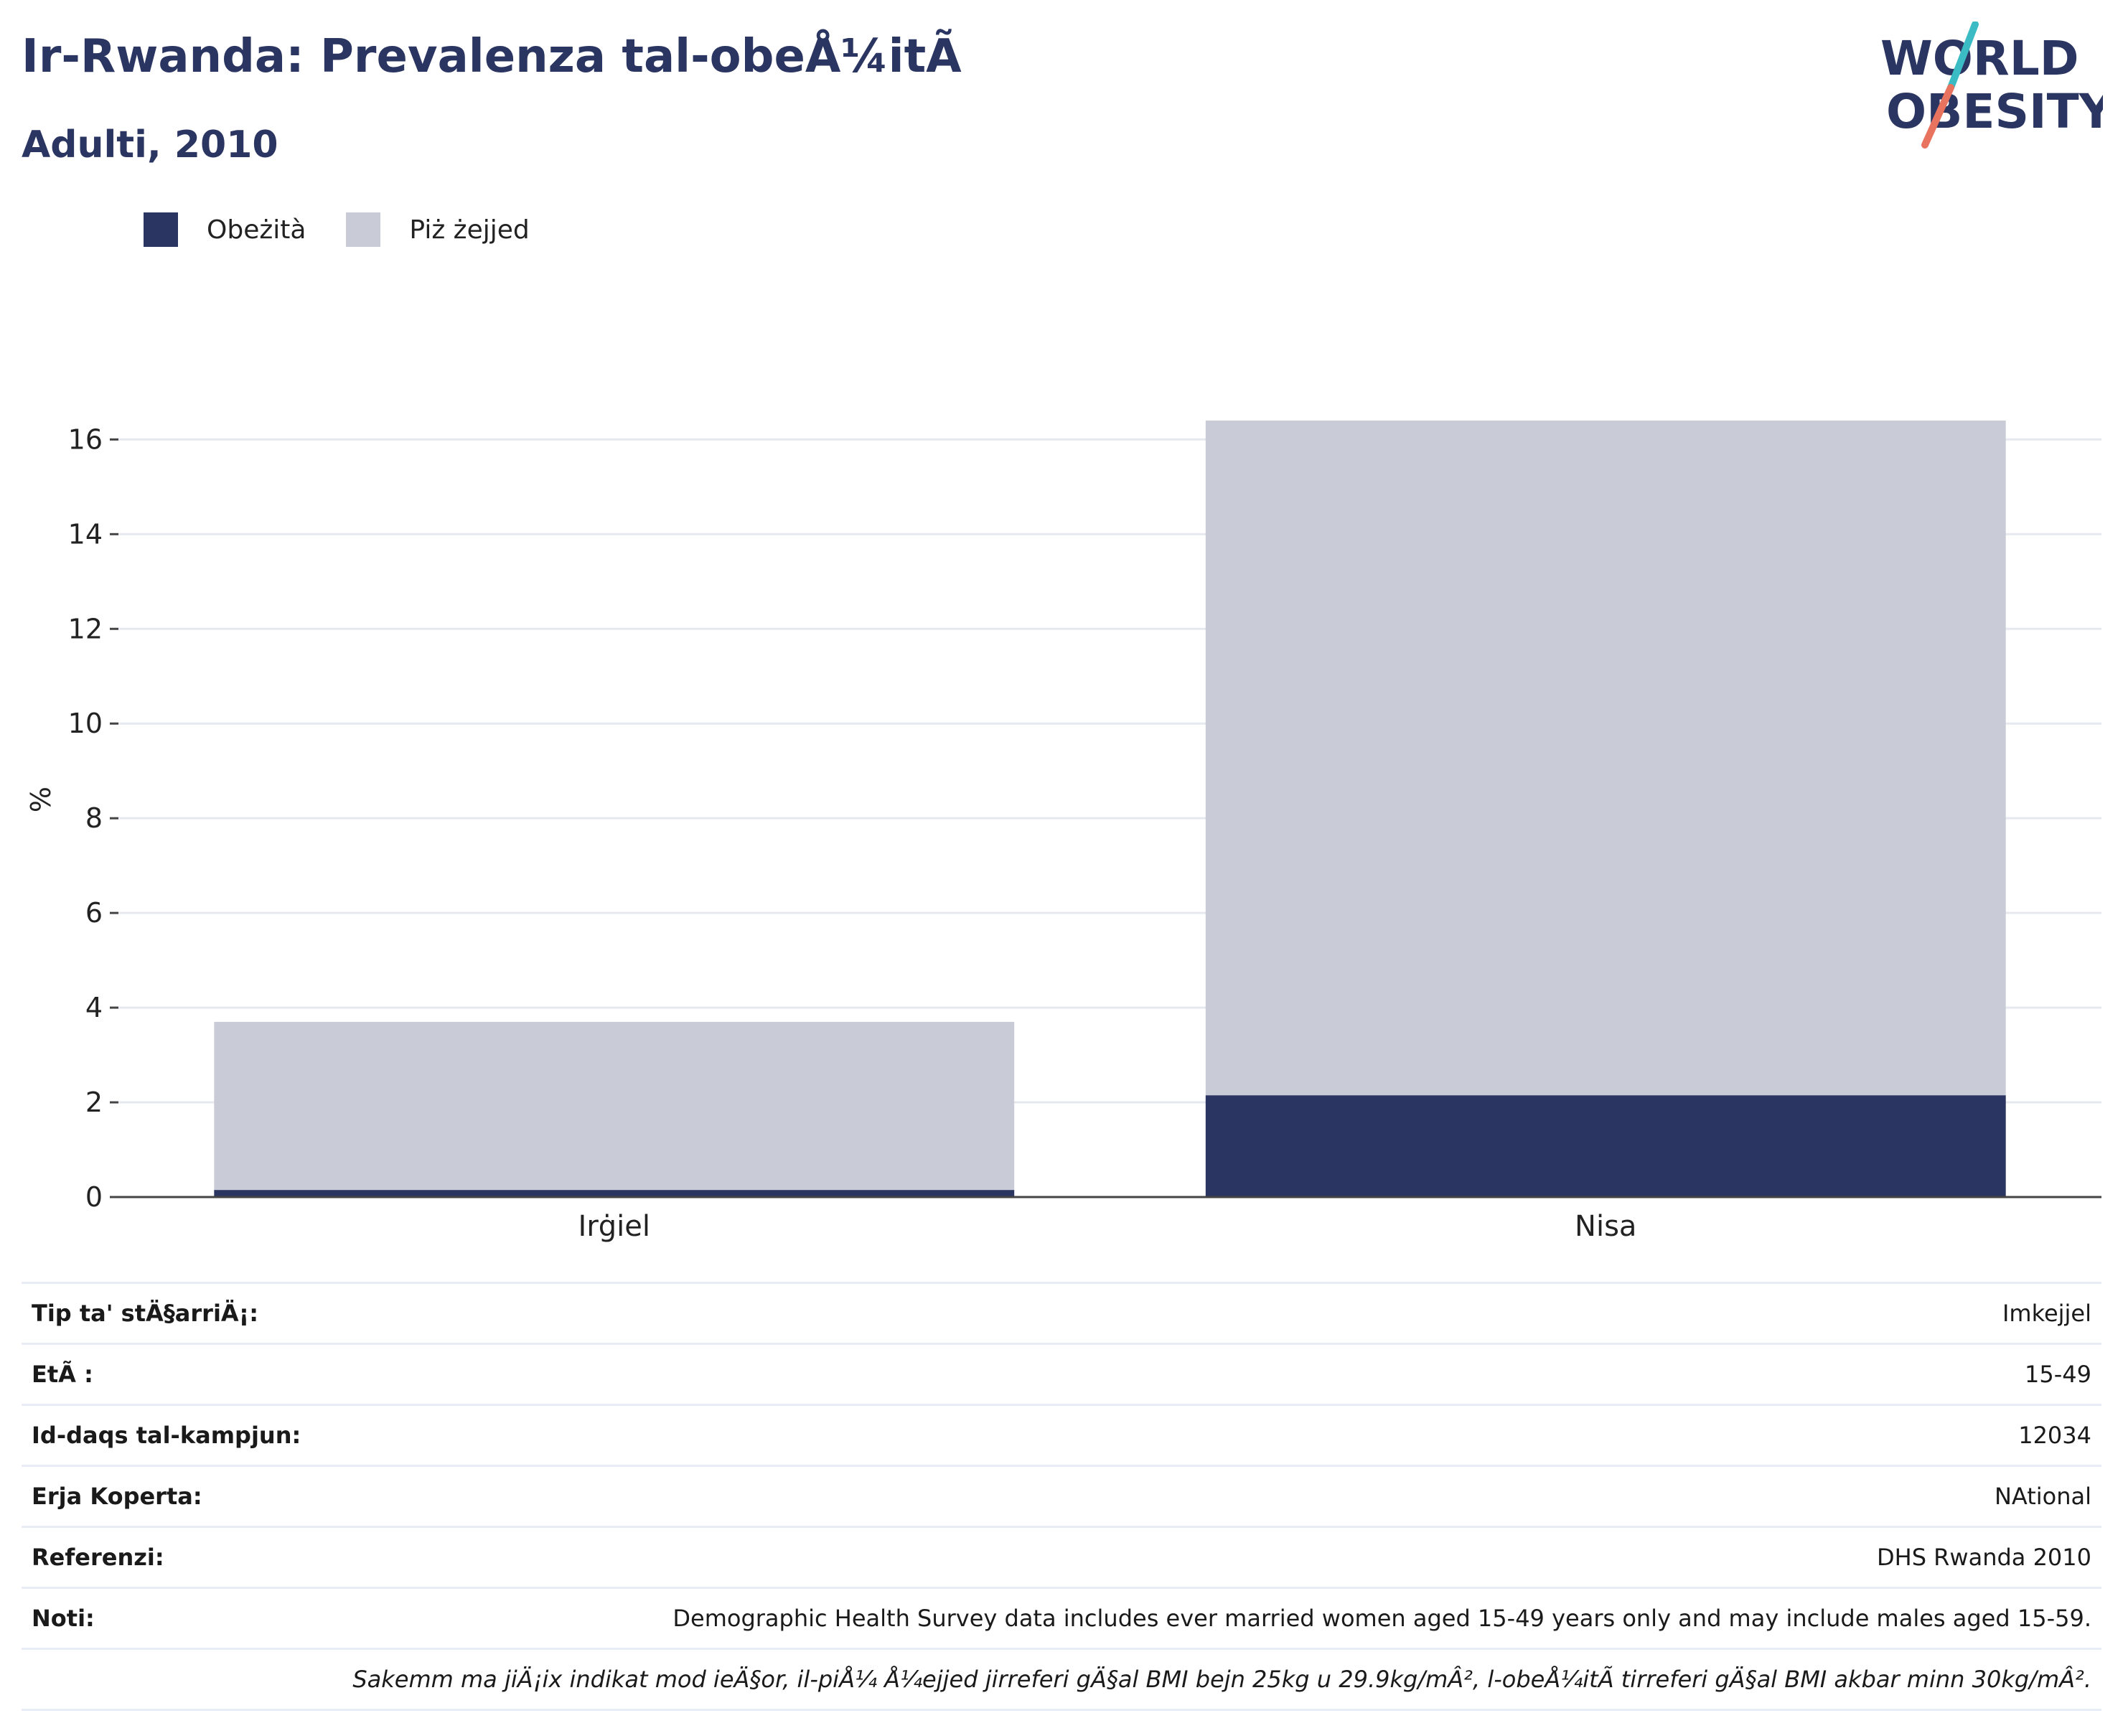 The height and width of the screenshot is (1736, 2123). Describe the element at coordinates (196, 1496) in the screenshot. I see `info-label: Erja Koperta:` at that location.